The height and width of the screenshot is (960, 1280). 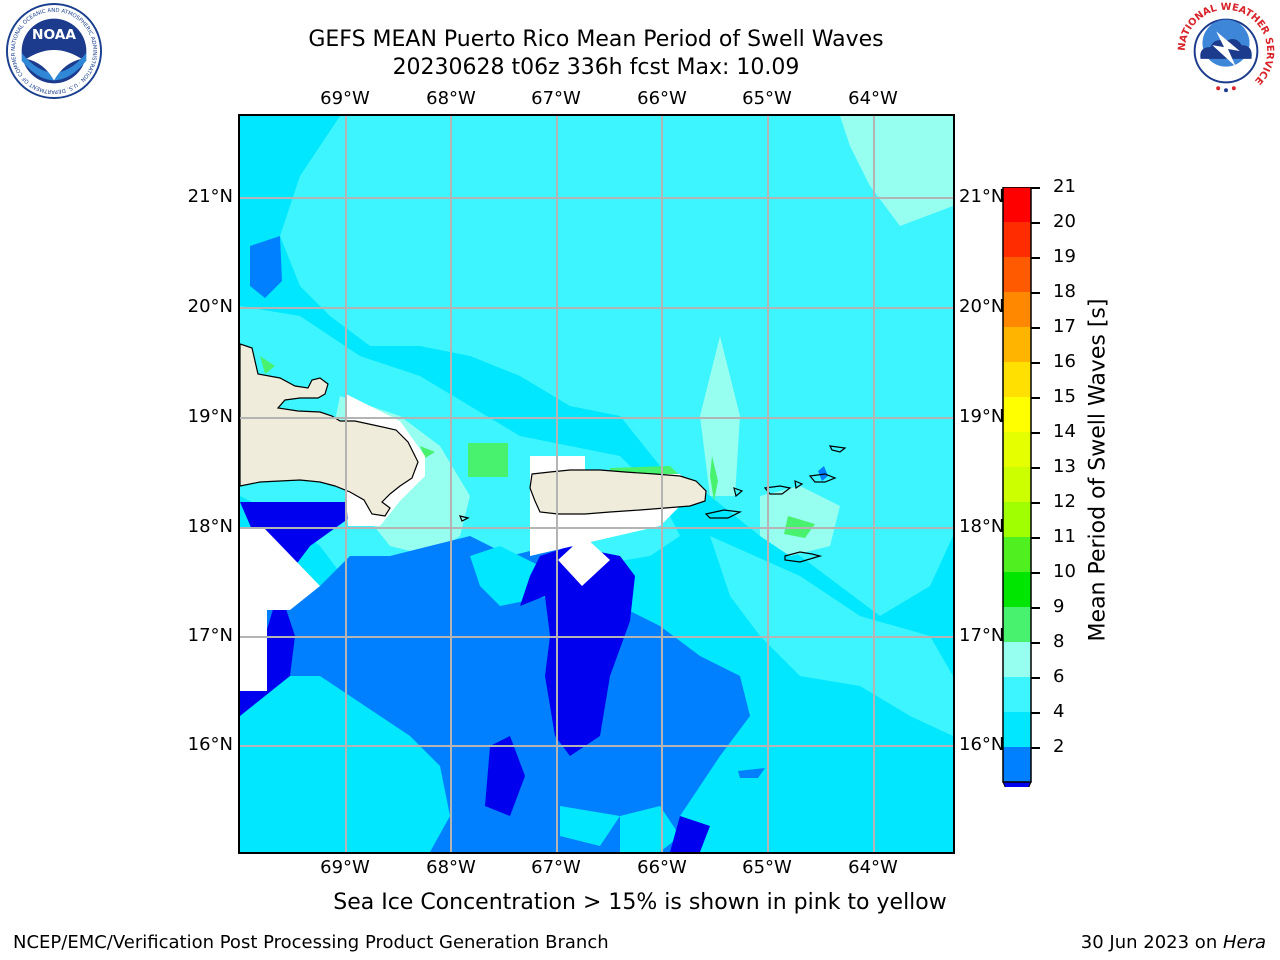 What do you see at coordinates (873, 98) in the screenshot?
I see `lon-label-top: 64°W` at bounding box center [873, 98].